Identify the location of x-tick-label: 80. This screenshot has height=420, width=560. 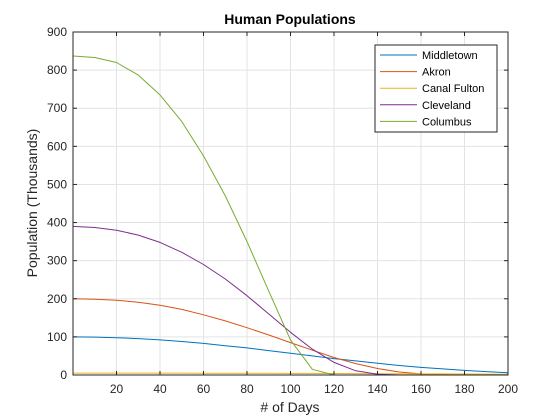
(247, 389).